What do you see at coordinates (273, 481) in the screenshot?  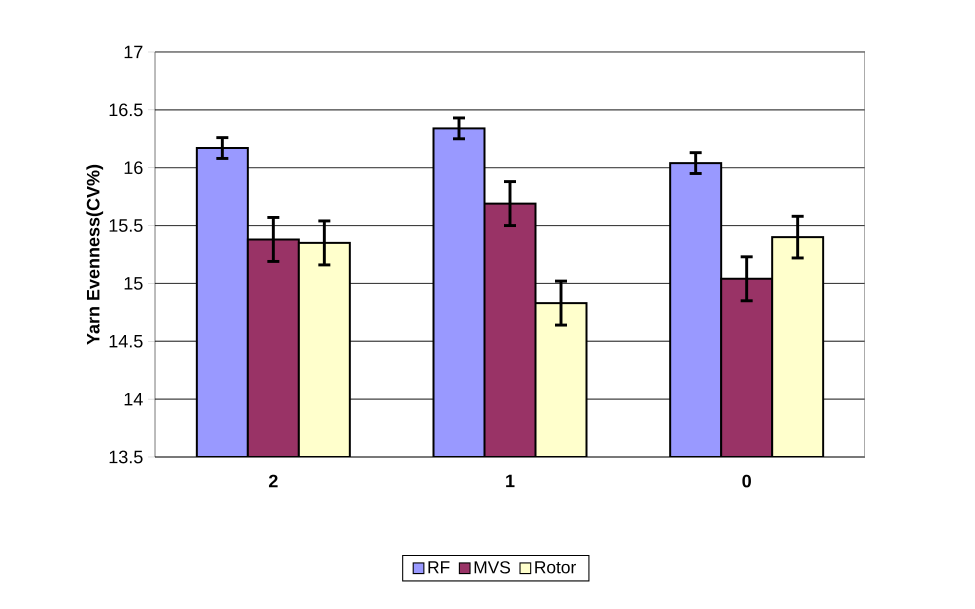 I see `x-tick-label: 2` at bounding box center [273, 481].